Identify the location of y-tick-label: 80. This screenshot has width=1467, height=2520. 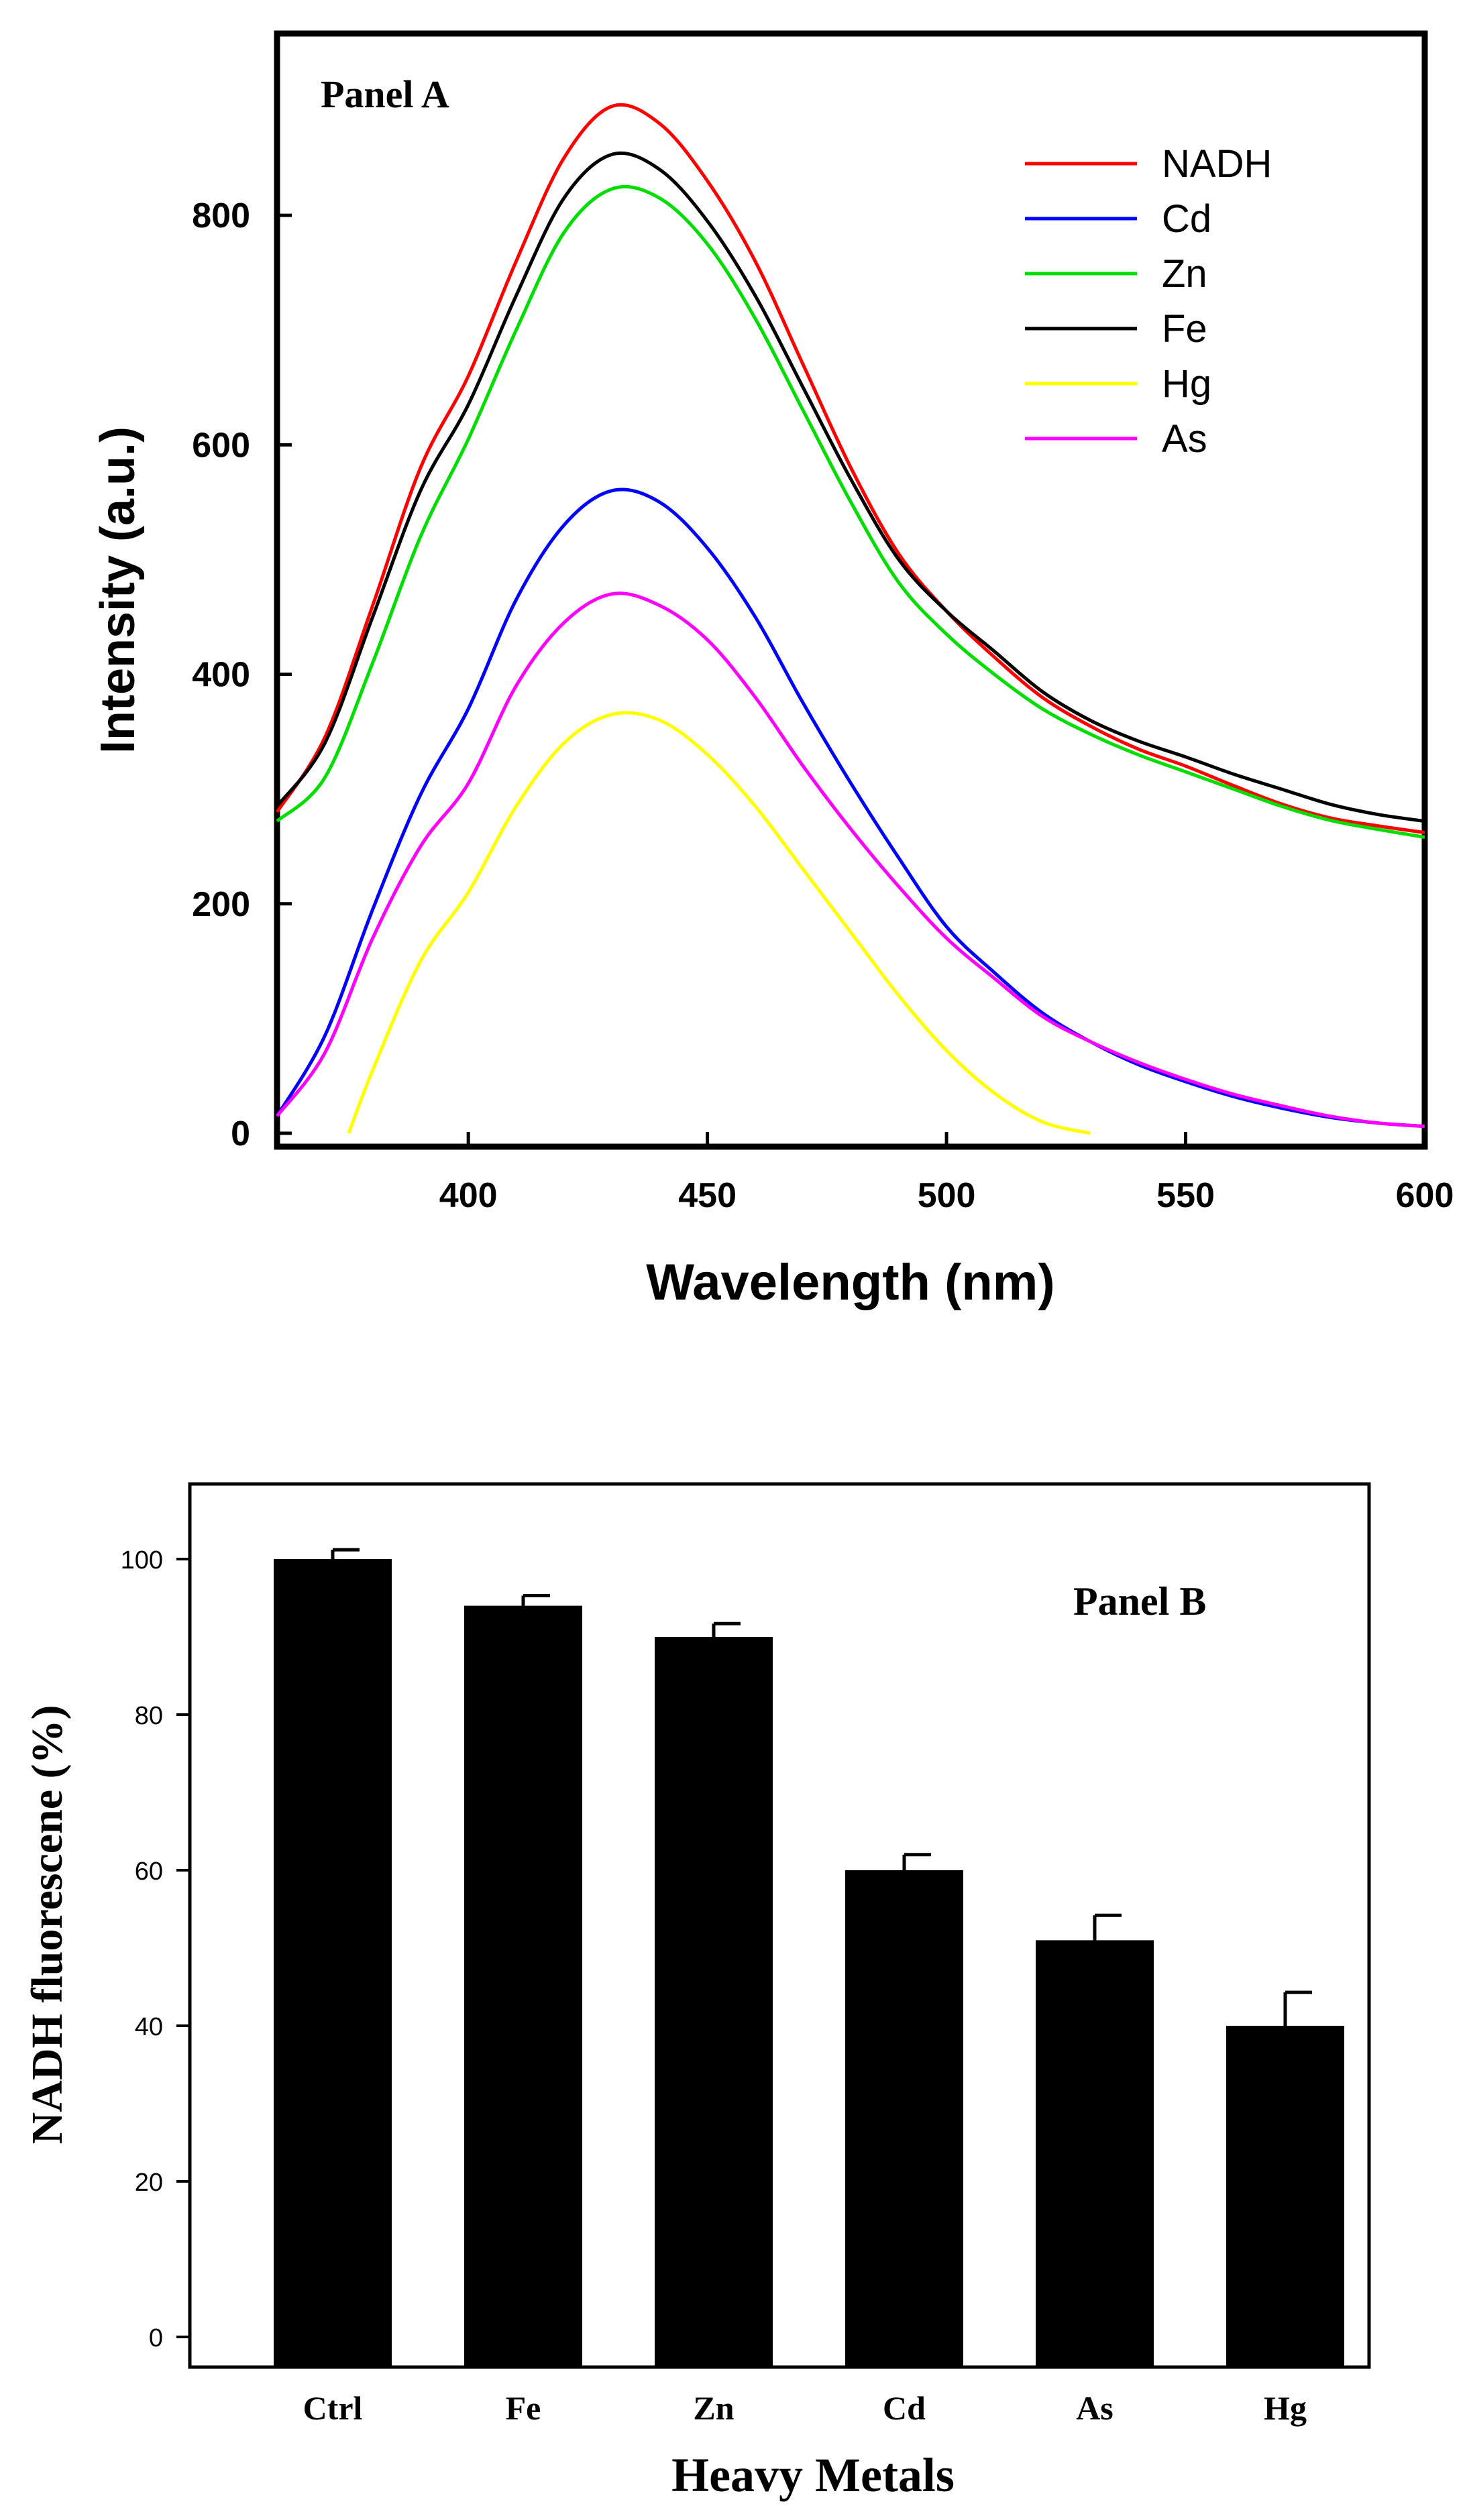
(149, 1716).